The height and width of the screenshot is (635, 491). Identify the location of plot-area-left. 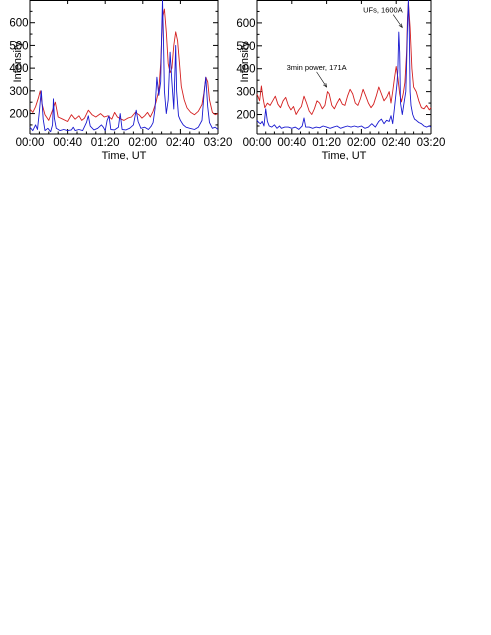
(124, 67).